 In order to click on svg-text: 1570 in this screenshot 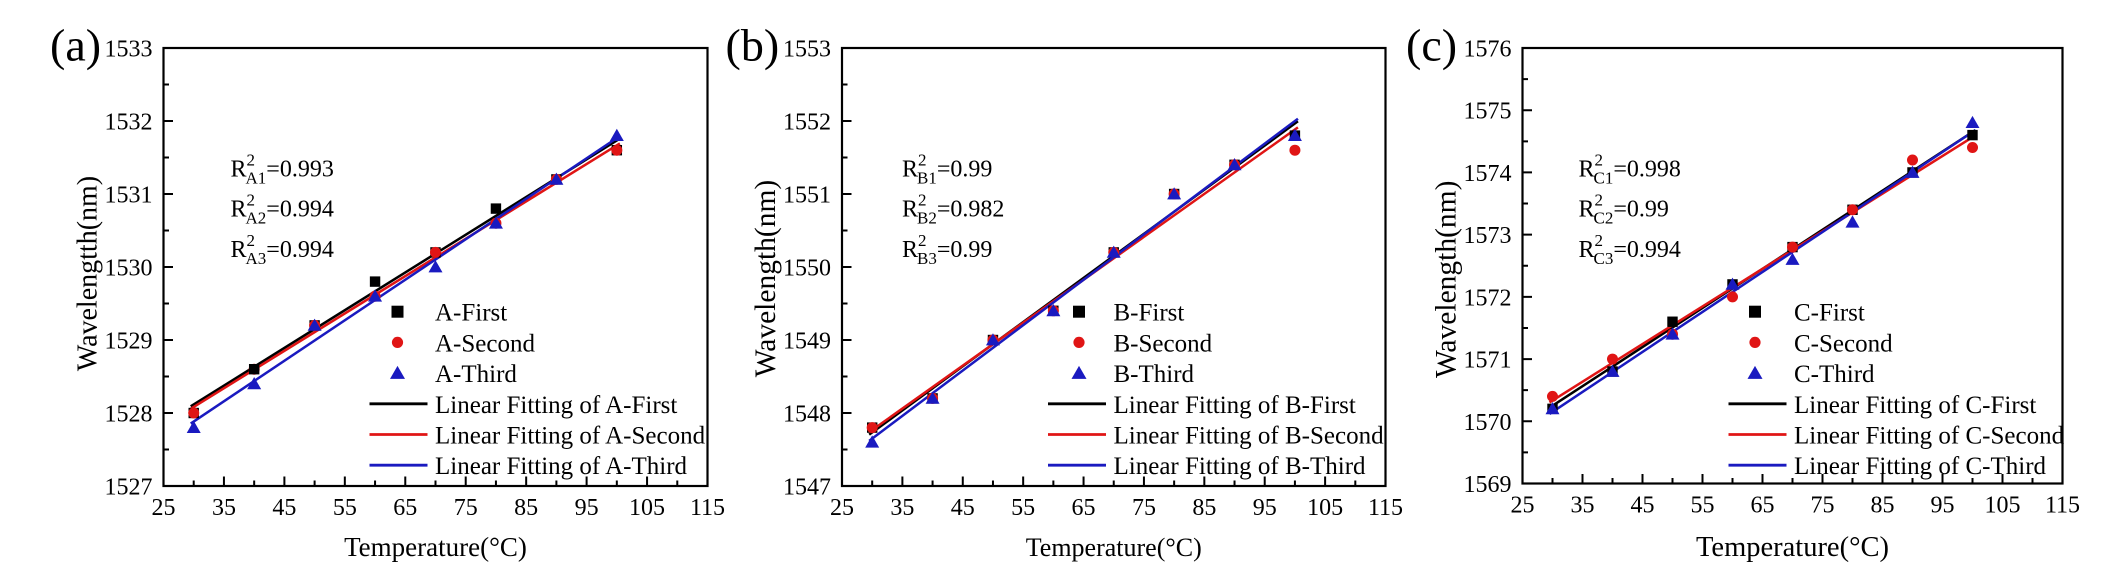, I will do `click(1488, 423)`.